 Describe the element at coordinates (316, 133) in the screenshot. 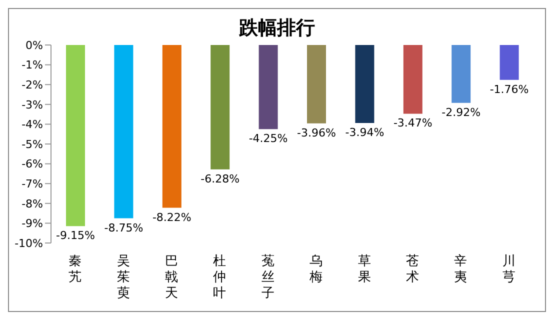

I see `data-label: -3.96%` at that location.